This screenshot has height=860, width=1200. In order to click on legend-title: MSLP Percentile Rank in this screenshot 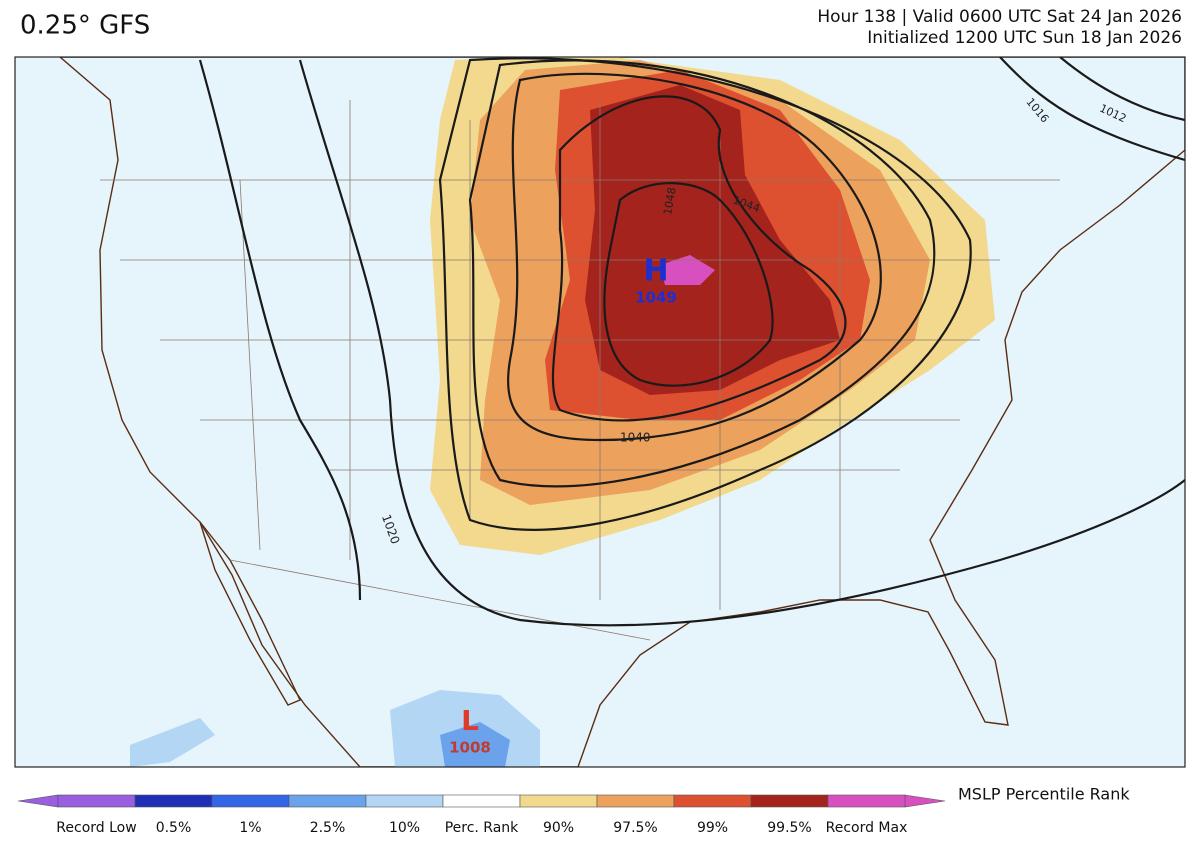, I will do `click(1044, 794)`.